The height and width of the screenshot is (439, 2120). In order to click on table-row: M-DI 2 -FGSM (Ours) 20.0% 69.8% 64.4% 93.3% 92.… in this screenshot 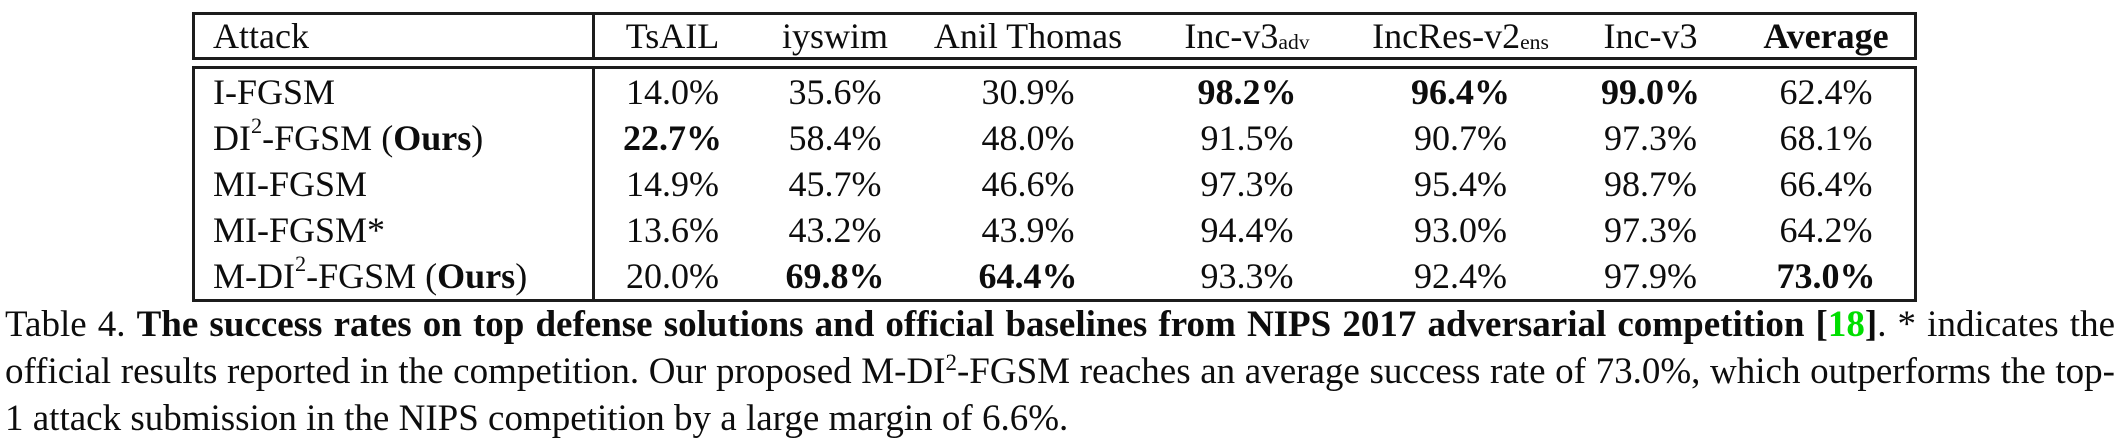, I will do `click(1054, 275)`.